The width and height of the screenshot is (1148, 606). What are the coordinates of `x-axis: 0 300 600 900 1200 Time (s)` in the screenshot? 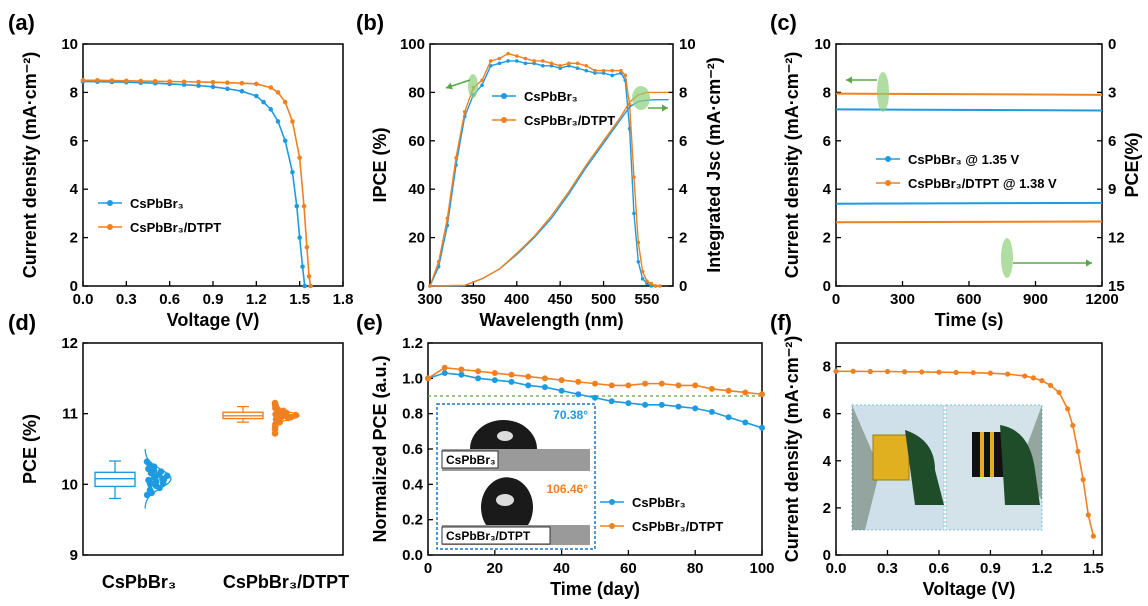 It's located at (975, 305).